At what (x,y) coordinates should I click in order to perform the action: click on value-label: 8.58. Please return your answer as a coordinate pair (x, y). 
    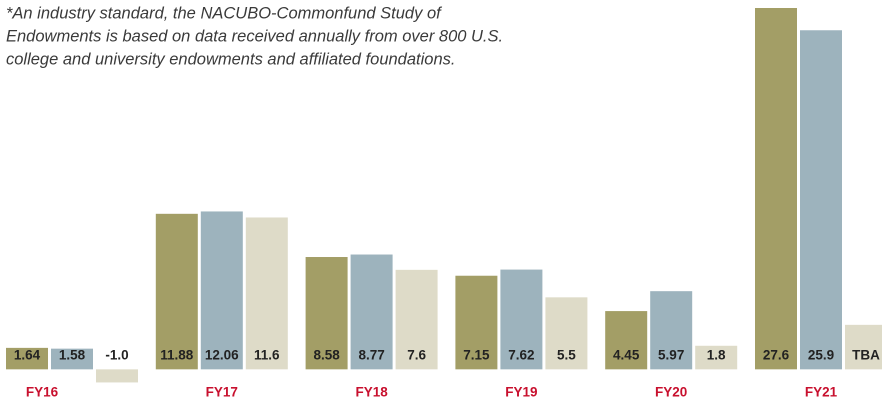
    Looking at the image, I should click on (326, 355).